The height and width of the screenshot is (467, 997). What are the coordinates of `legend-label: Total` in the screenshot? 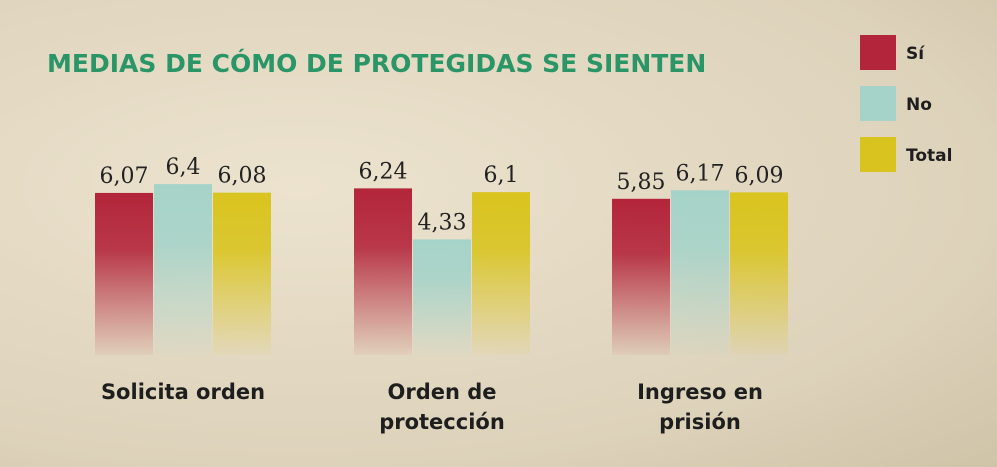 It's located at (929, 156).